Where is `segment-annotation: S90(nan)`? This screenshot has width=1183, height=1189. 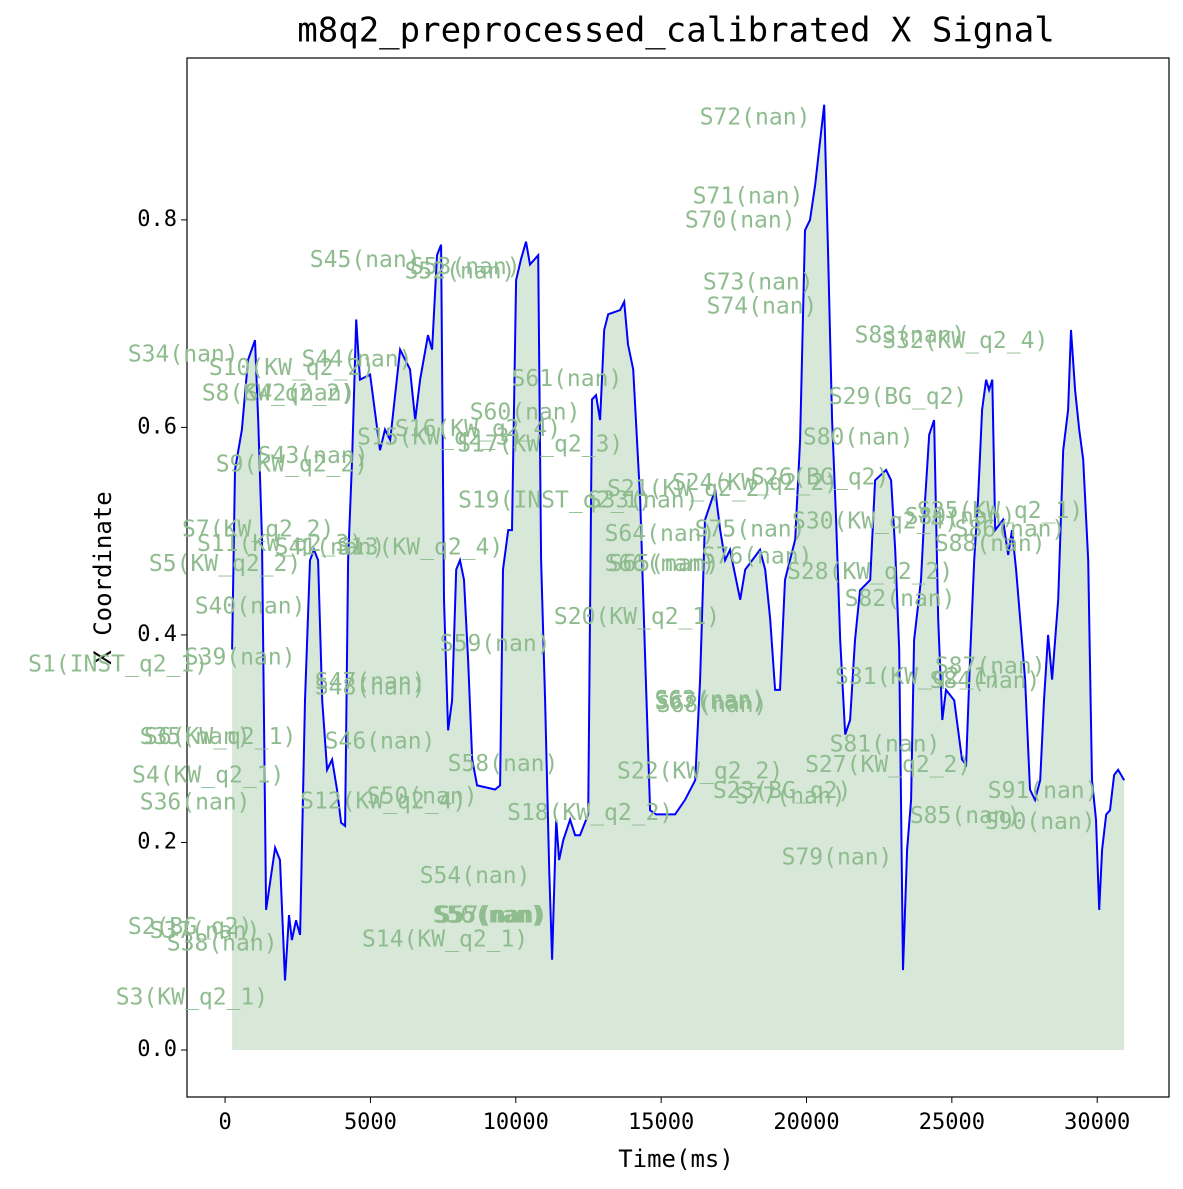
segment-annotation: S90(nan) is located at coordinates (1040, 822).